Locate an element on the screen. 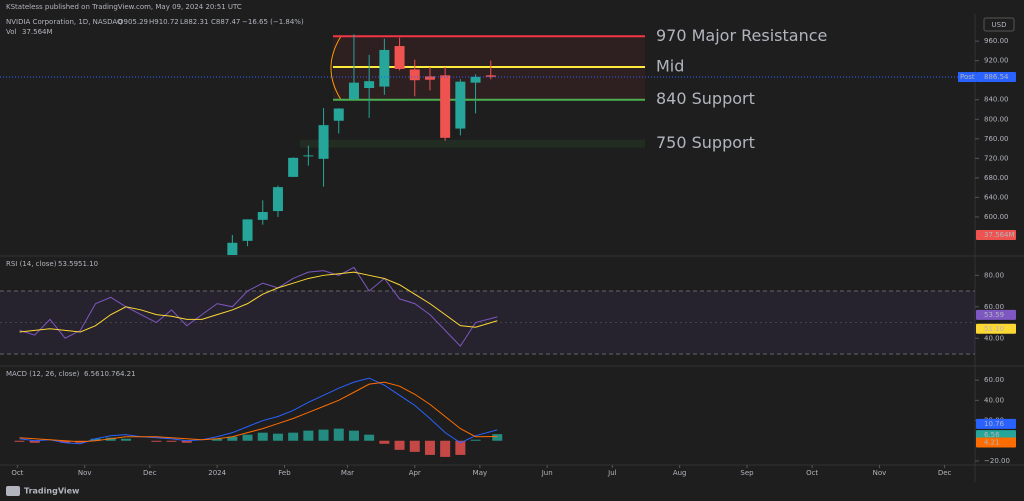  ohlc-value: C887.47 is located at coordinates (225, 22).